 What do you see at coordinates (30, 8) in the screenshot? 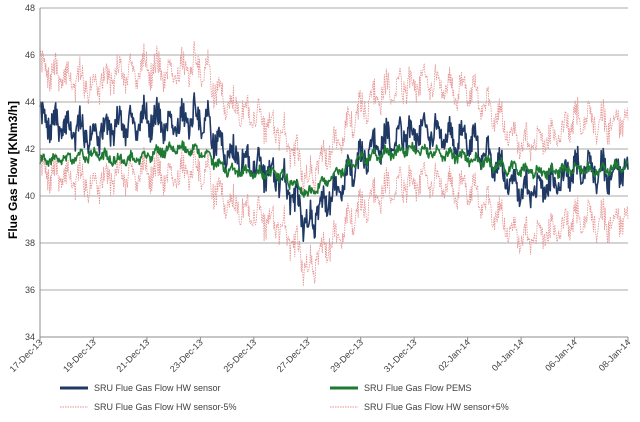
I see `y-tick-label: 48` at bounding box center [30, 8].